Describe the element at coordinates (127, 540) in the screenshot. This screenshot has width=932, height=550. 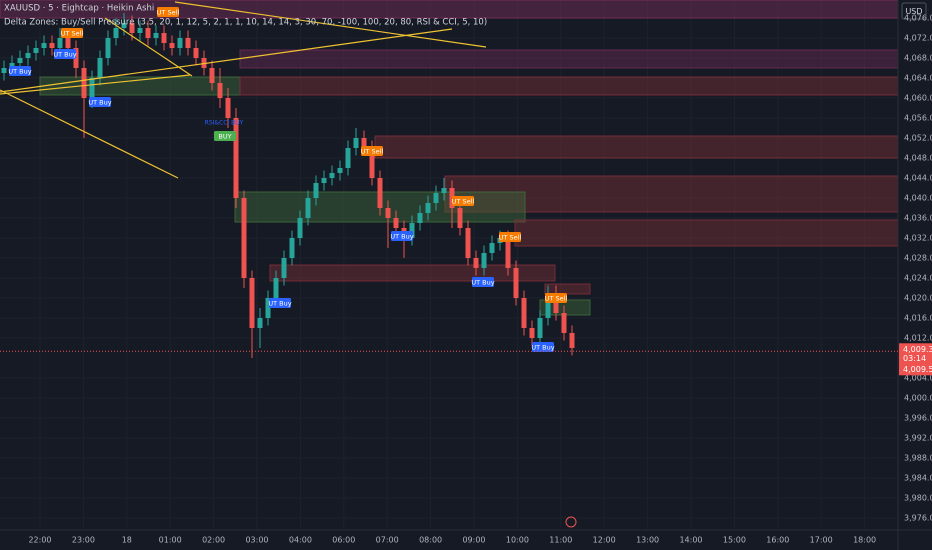
I see `x-tick-label: 18` at that location.